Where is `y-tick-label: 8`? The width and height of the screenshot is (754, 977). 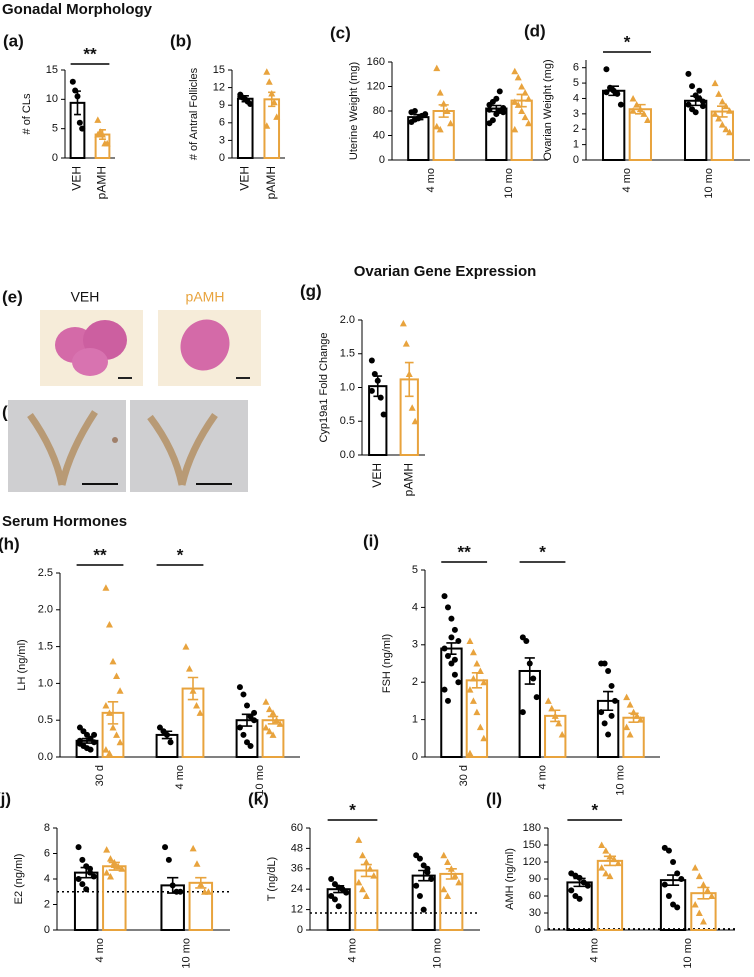 y-tick-label: 8 is located at coordinates (47, 828).